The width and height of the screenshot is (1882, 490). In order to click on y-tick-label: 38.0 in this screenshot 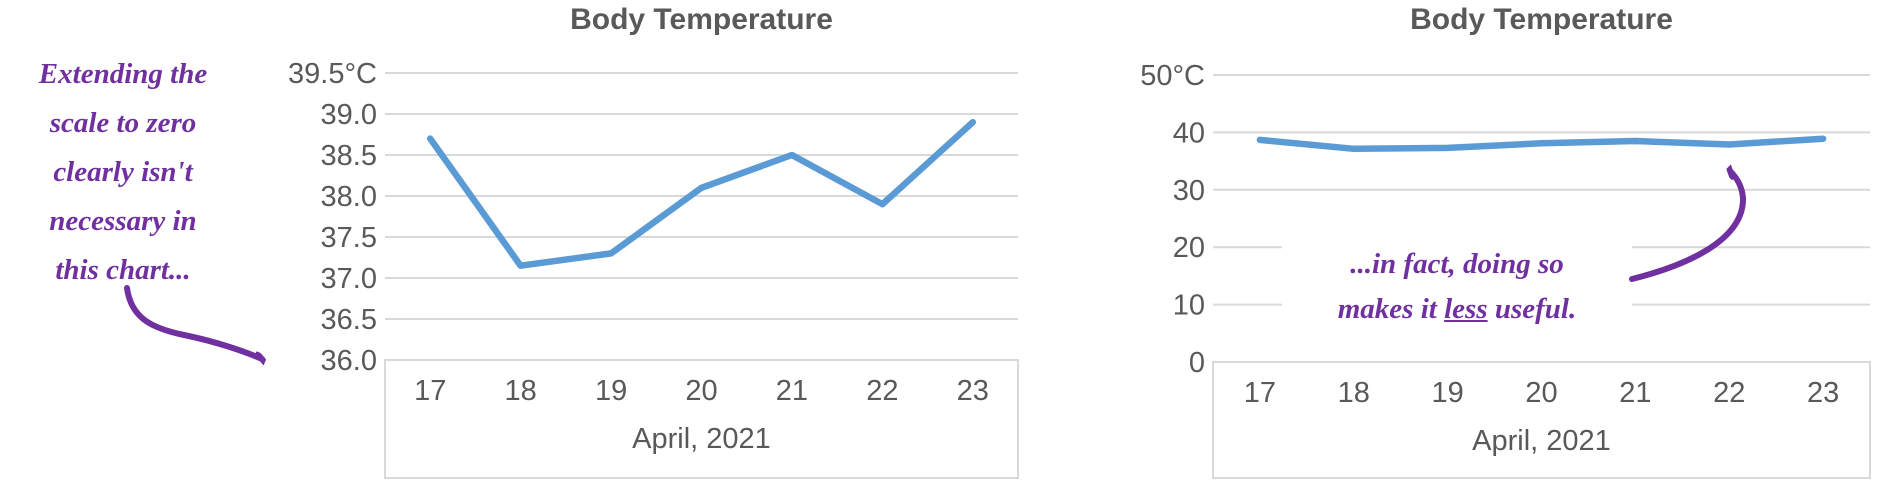, I will do `click(349, 197)`.